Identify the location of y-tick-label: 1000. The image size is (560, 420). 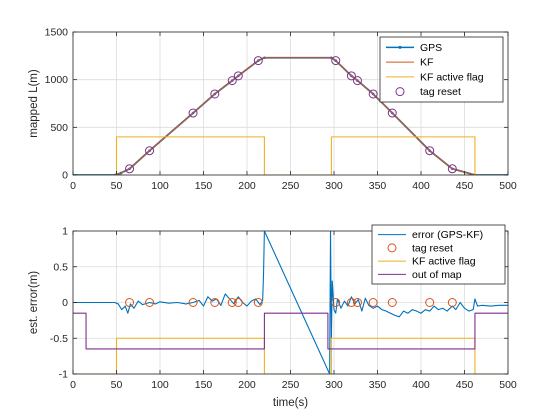
(57, 80).